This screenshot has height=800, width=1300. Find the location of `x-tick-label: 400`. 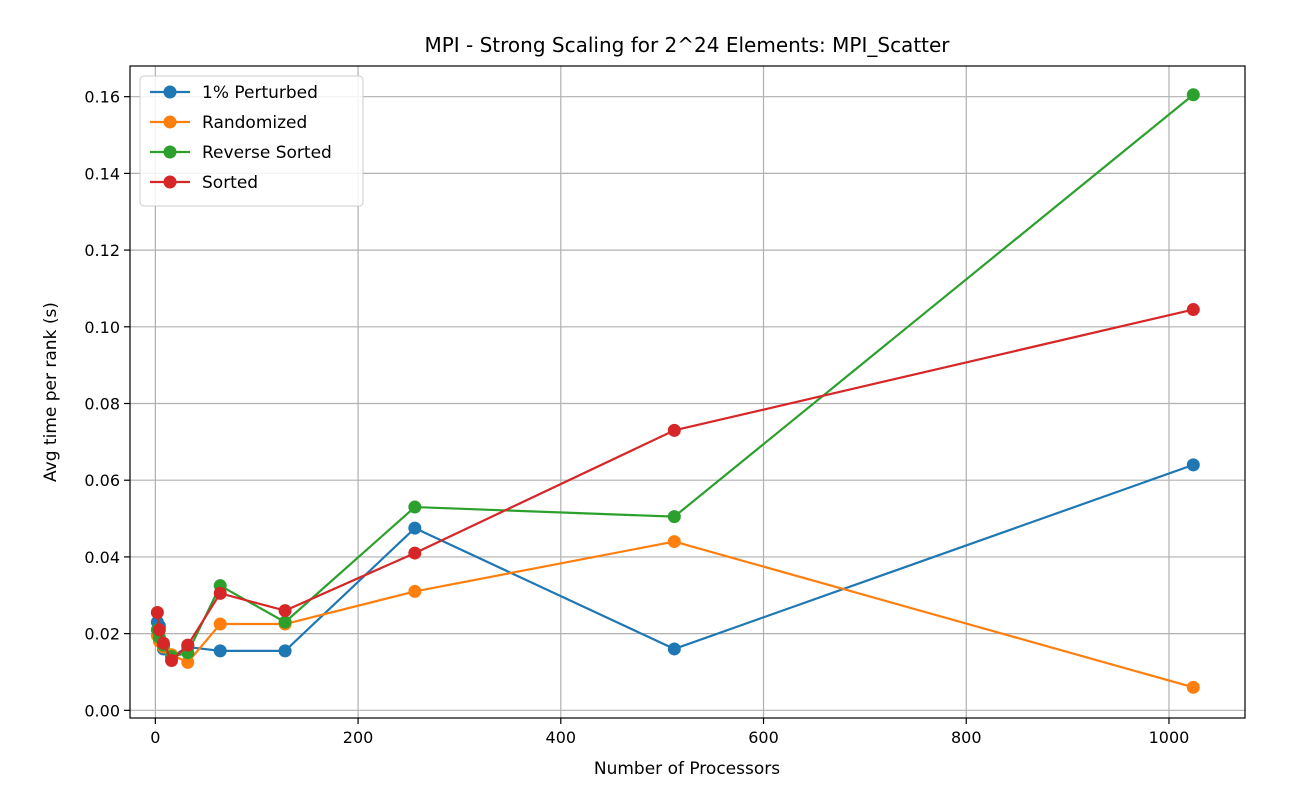

x-tick-label: 400 is located at coordinates (561, 737).